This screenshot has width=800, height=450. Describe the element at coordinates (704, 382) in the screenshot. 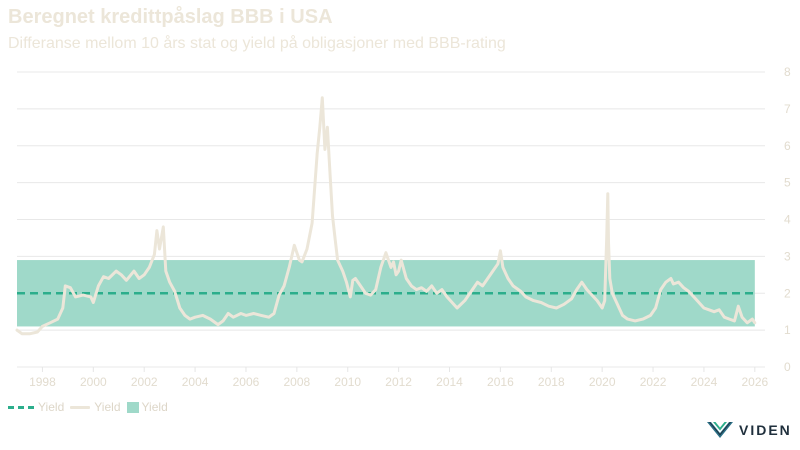

I see `x-tick-label: 2024` at that location.